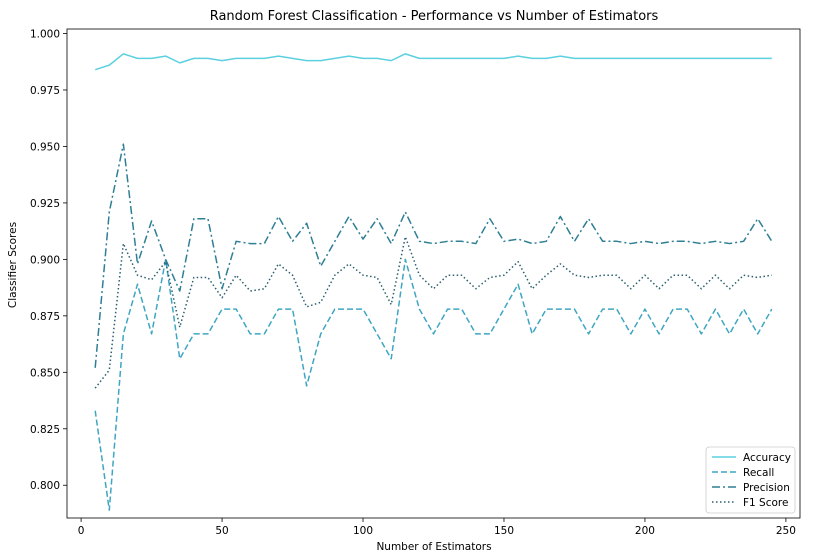  Describe the element at coordinates (45, 147) in the screenshot. I see `y-tick-label: 0.950` at that location.